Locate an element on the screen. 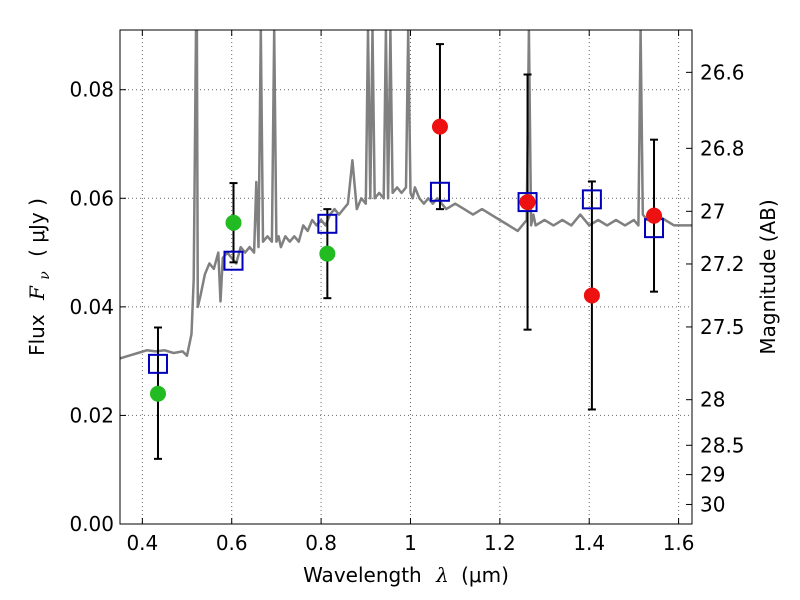  x-tick-label: 1 is located at coordinates (410, 543).